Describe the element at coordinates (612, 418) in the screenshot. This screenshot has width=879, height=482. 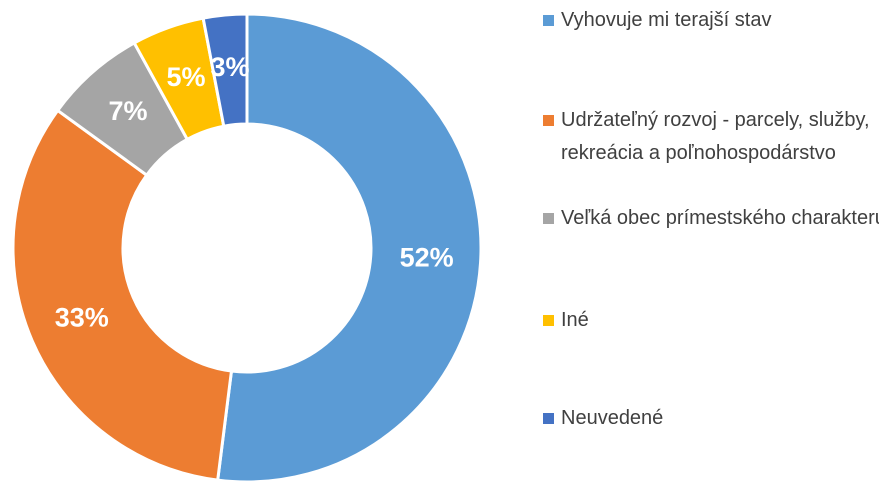
I see `legend-label: Neuvedené` at that location.